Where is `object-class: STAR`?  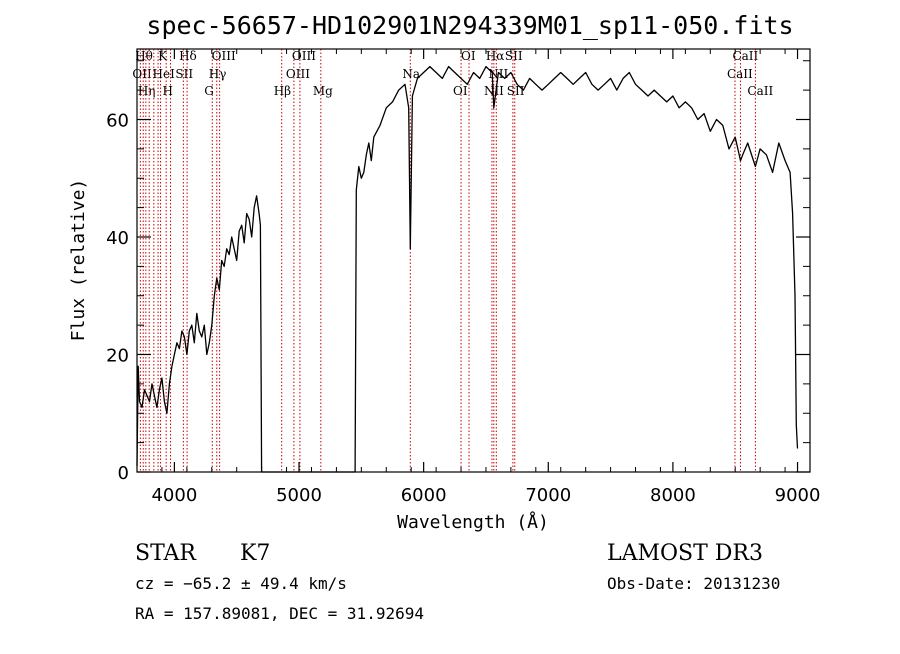 object-class: STAR is located at coordinates (166, 553).